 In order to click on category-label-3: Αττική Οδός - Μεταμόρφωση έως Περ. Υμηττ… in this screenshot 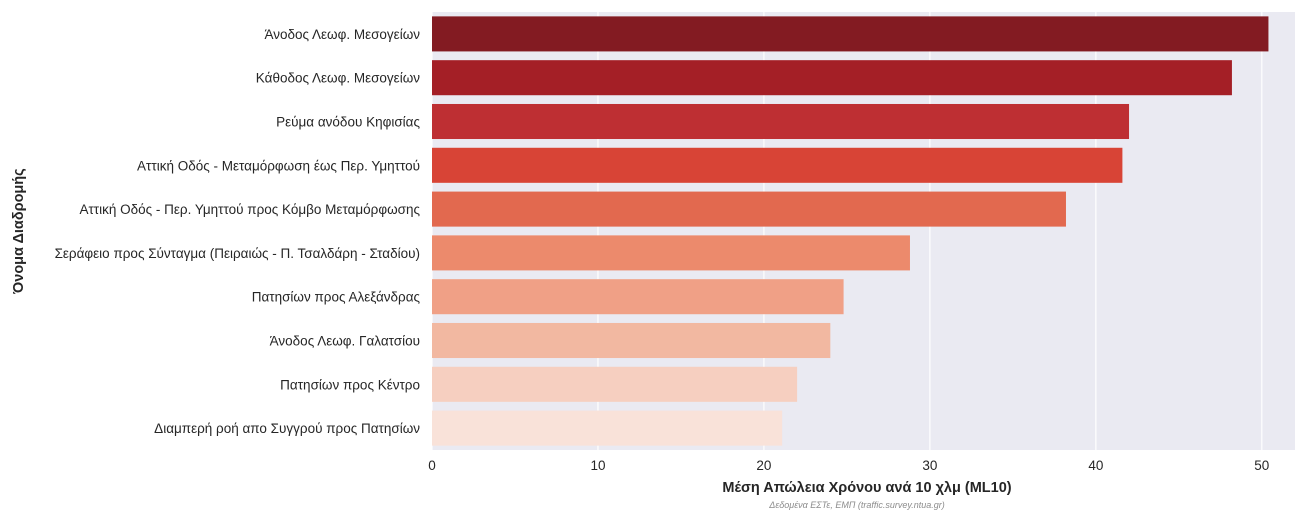, I will do `click(278, 165)`.